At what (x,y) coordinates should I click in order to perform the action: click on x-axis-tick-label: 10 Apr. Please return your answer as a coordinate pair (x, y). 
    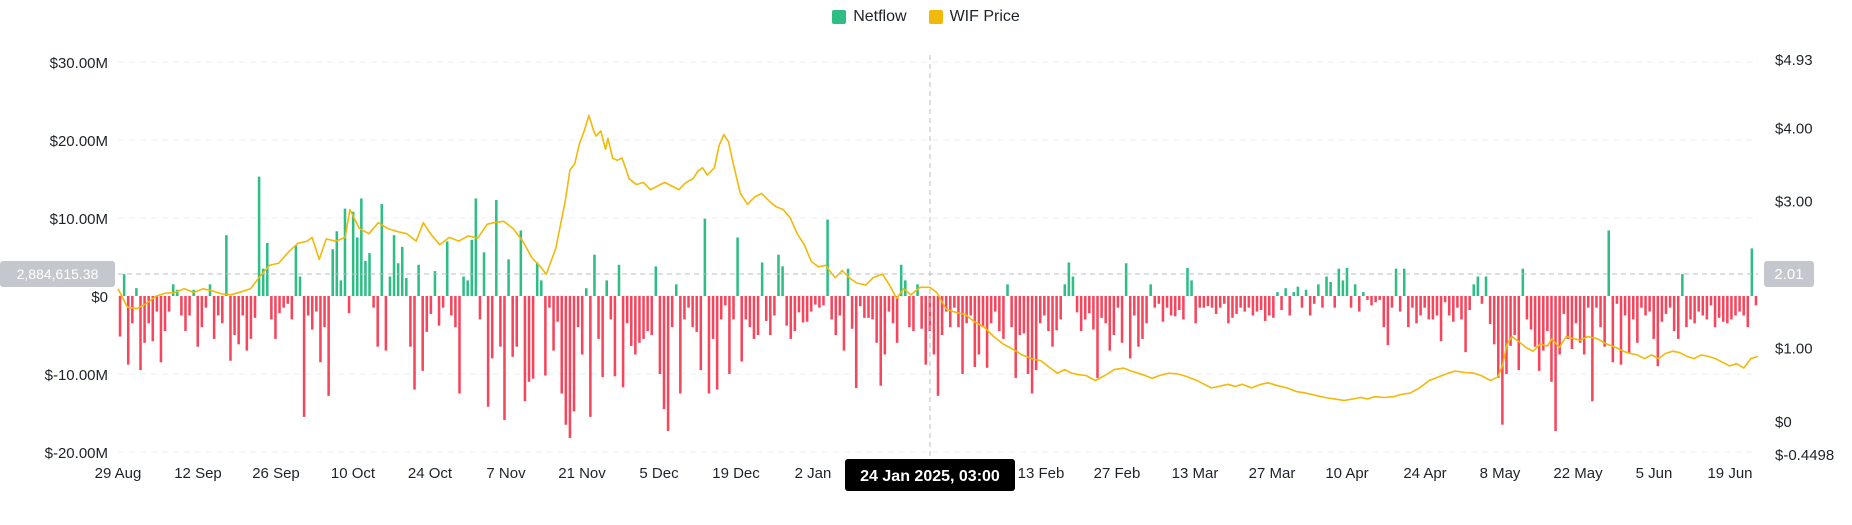
    Looking at the image, I should click on (1346, 473).